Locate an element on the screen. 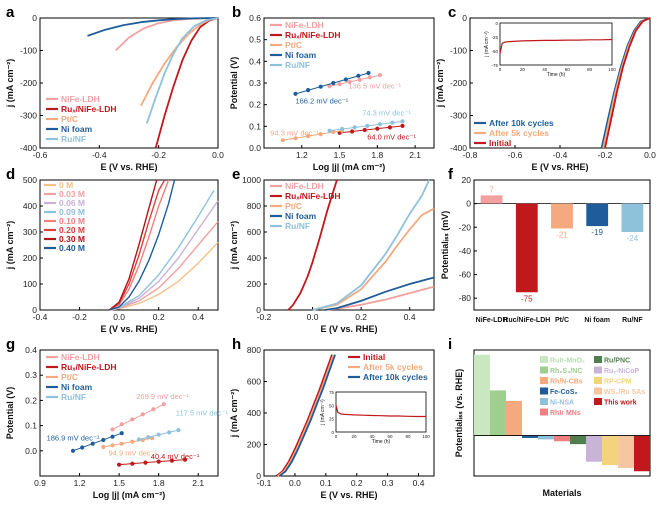 This screenshot has width=669, height=517. inset-x-tick-label: 60 is located at coordinates (390, 436).